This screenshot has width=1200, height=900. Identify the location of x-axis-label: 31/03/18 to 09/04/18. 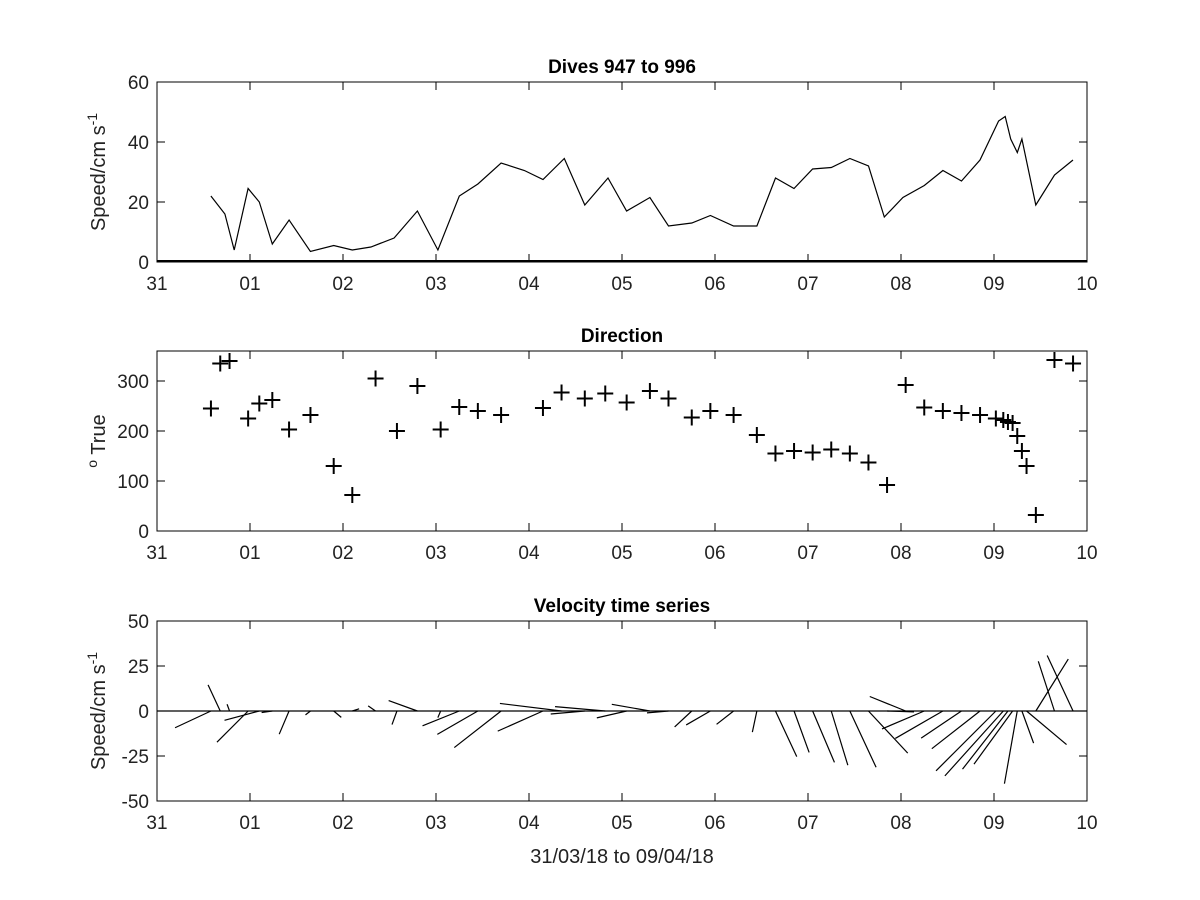
(622, 857).